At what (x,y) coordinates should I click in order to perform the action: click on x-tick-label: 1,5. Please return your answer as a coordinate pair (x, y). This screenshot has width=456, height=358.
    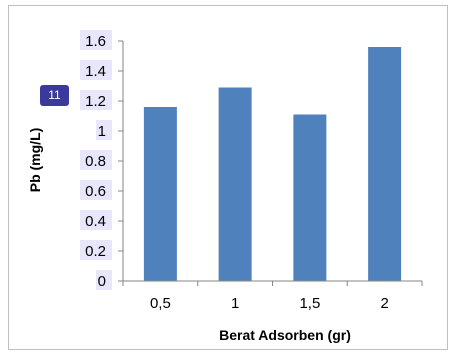
    Looking at the image, I should click on (309, 303).